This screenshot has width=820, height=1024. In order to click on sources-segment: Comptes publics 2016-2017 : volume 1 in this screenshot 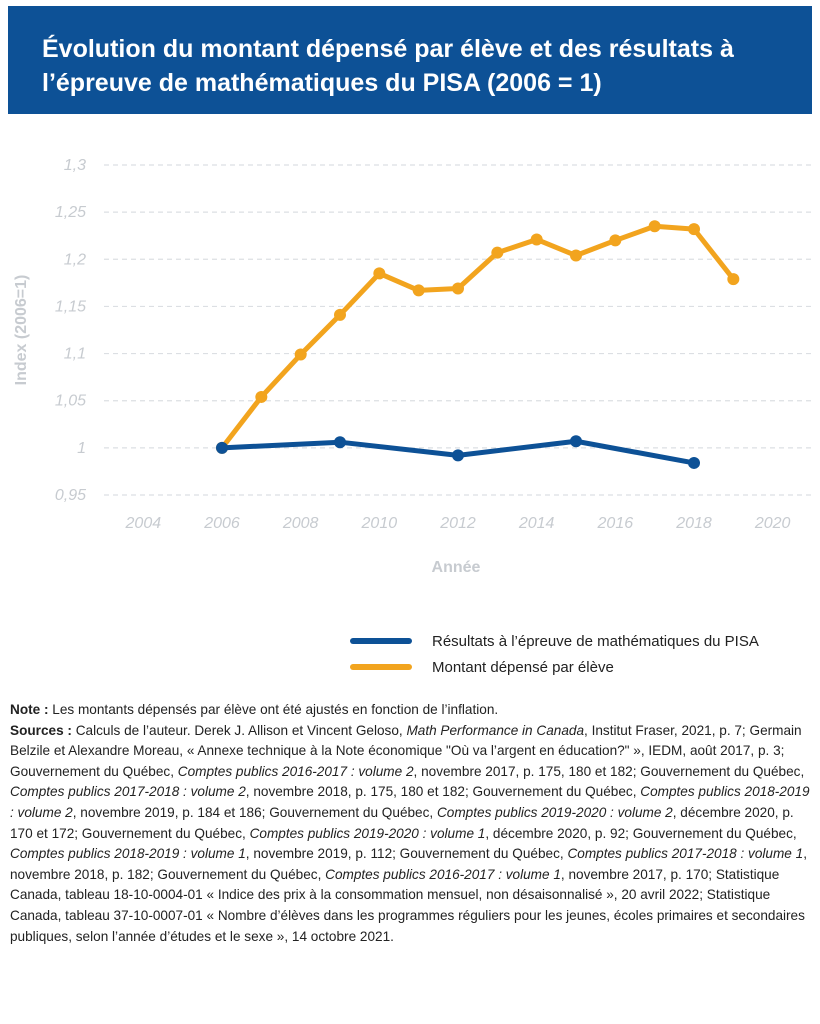, I will do `click(443, 874)`.